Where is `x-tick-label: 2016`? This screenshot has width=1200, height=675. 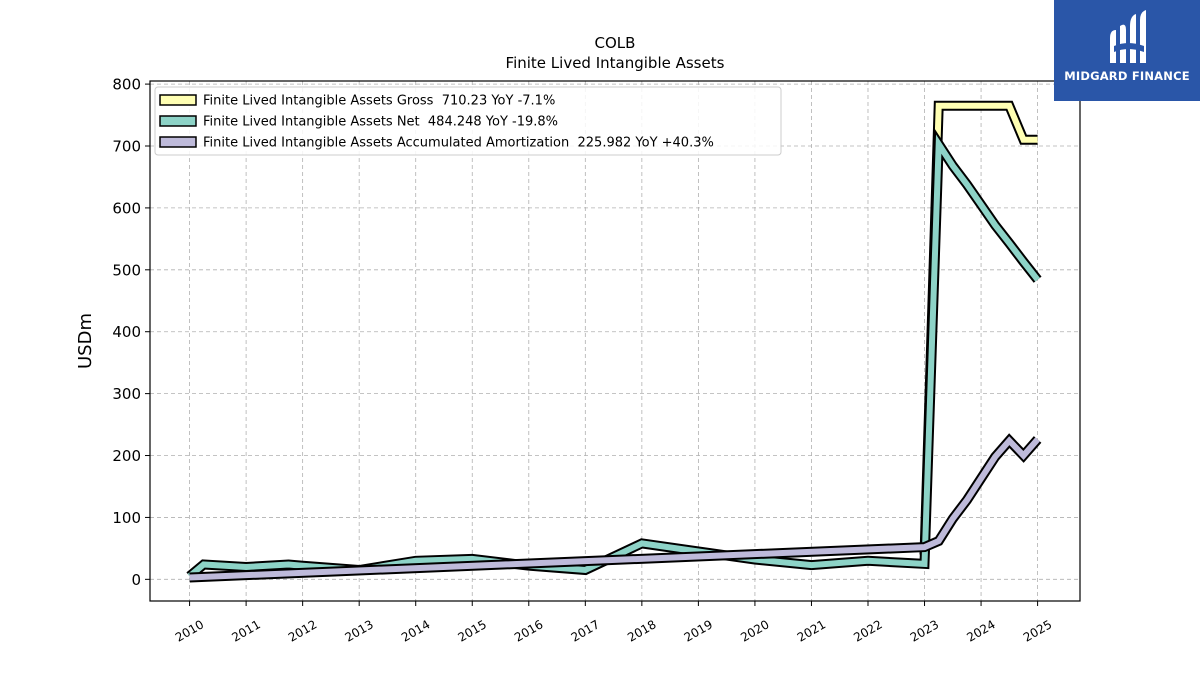 x-tick-label: 2016 is located at coordinates (528, 630).